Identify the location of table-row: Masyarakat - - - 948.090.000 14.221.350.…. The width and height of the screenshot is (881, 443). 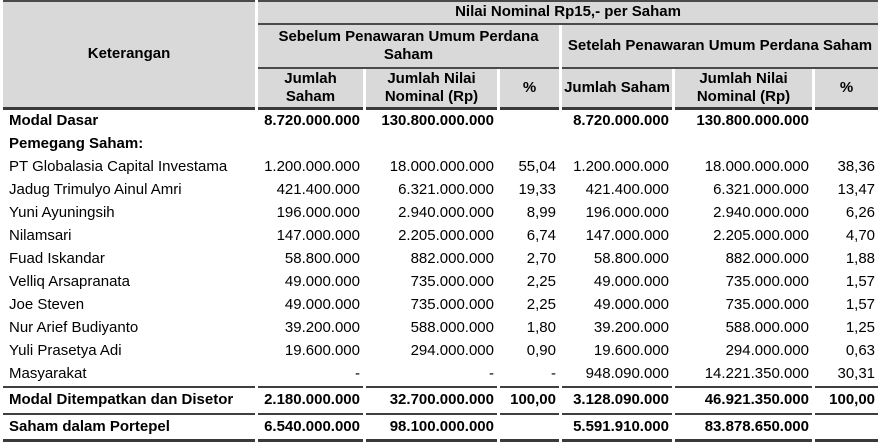
(440, 374).